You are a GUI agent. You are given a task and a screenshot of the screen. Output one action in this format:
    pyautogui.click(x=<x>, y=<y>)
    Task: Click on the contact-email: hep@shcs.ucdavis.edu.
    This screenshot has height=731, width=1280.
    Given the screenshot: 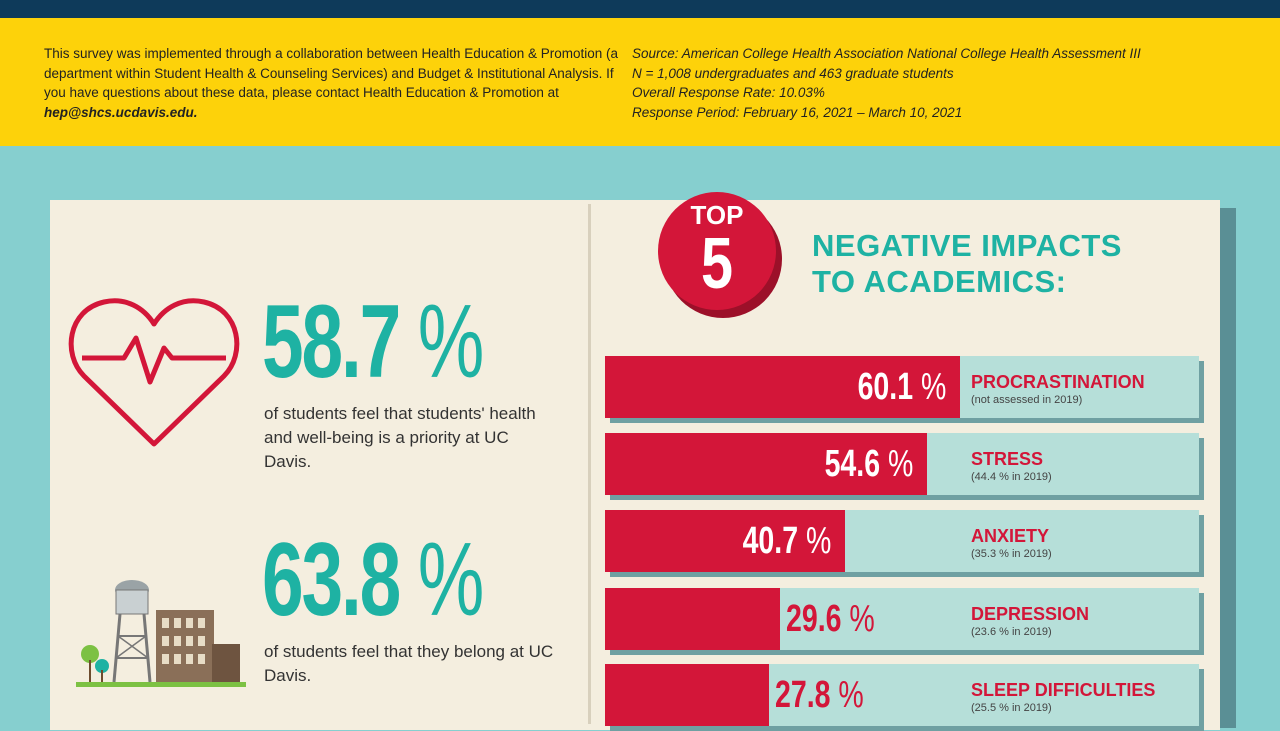 What is the action you would take?
    pyautogui.click(x=121, y=112)
    